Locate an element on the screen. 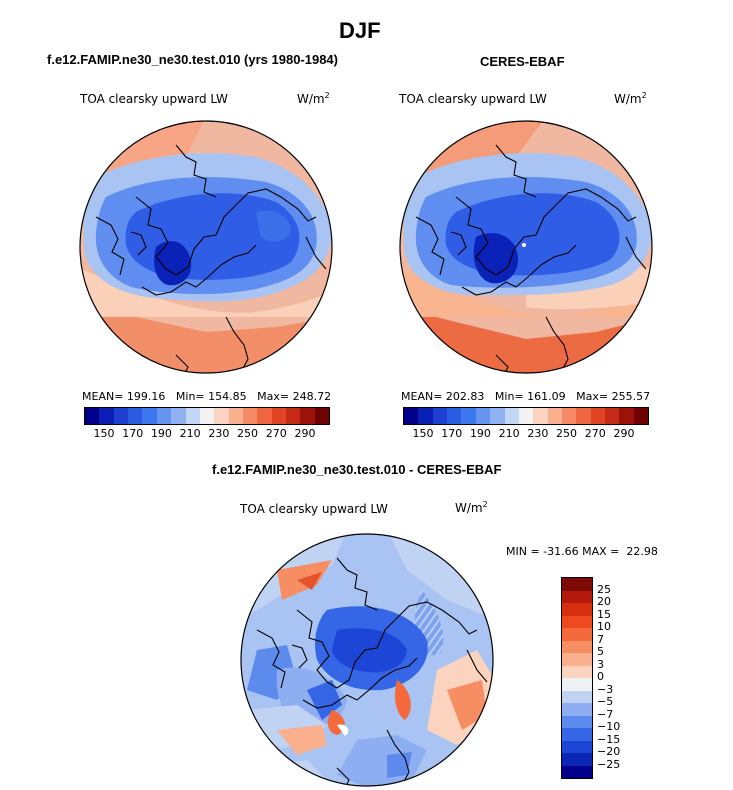 The width and height of the screenshot is (733, 790). left-unit-label: W/m2 is located at coordinates (313, 98).